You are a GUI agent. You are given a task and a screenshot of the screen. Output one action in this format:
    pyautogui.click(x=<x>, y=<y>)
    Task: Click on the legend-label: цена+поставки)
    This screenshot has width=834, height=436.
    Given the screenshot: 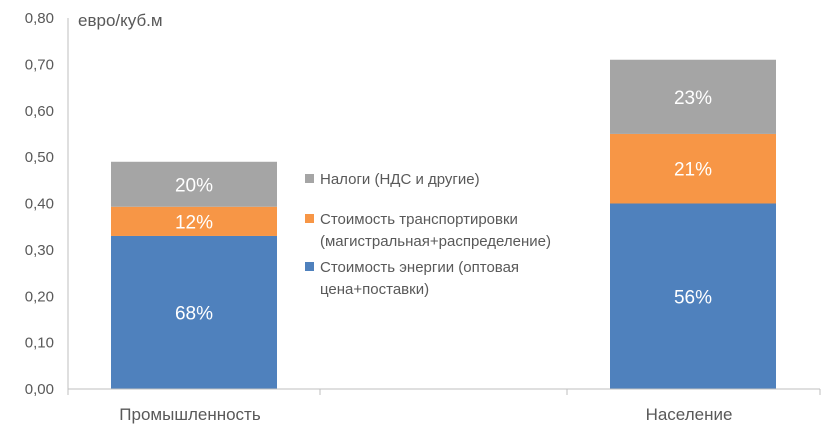 What is the action you would take?
    pyautogui.click(x=374, y=289)
    